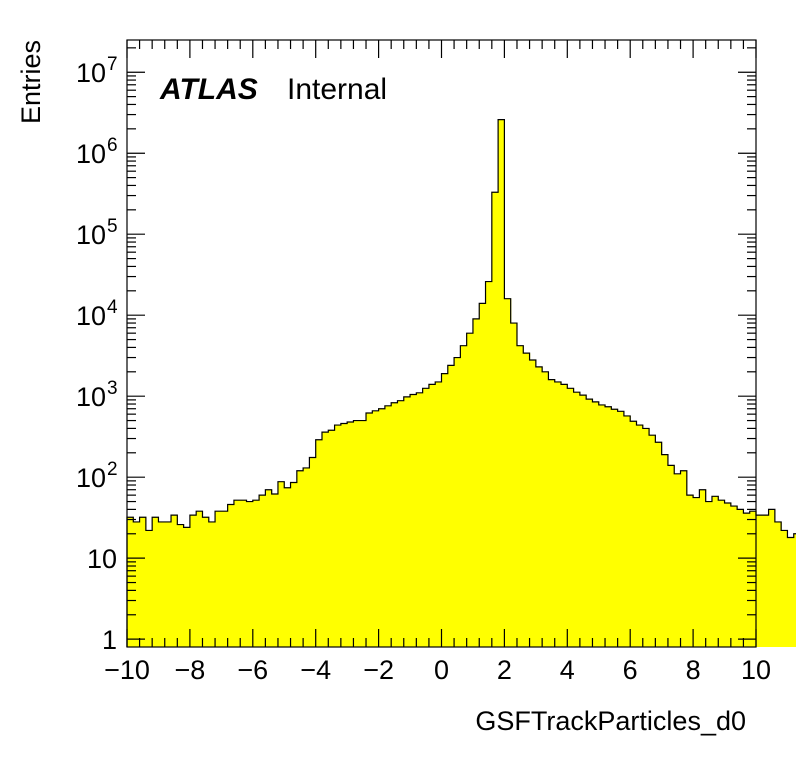  I want to click on x-tick-label: −10, so click(127, 670).